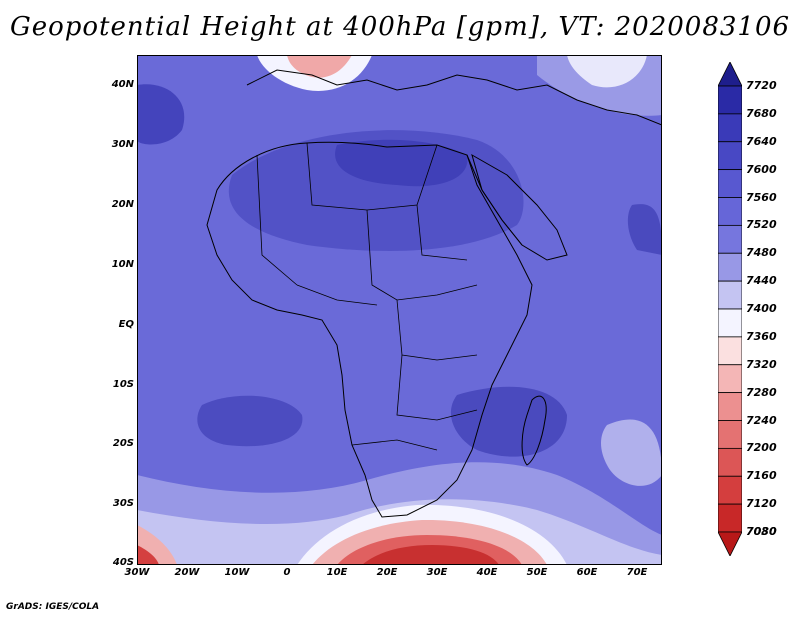 The width and height of the screenshot is (800, 618). Describe the element at coordinates (761, 141) in the screenshot. I see `colorbar-label: 7640` at that location.